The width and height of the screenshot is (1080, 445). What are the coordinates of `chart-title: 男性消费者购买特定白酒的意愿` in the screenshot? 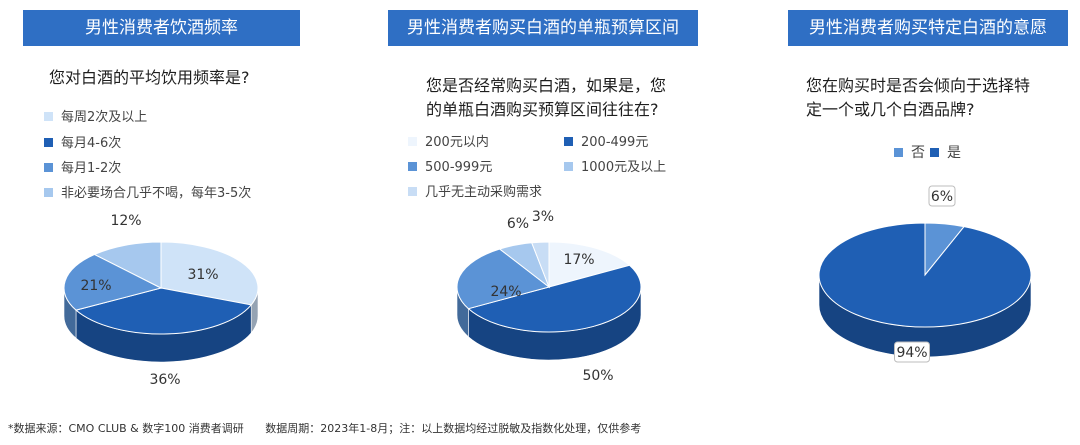 It's located at (928, 28).